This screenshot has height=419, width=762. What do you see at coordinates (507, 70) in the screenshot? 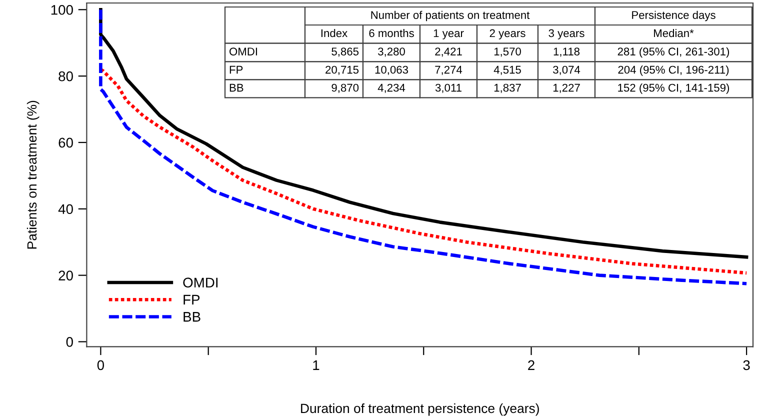
I see `annotation: 4,515` at bounding box center [507, 70].